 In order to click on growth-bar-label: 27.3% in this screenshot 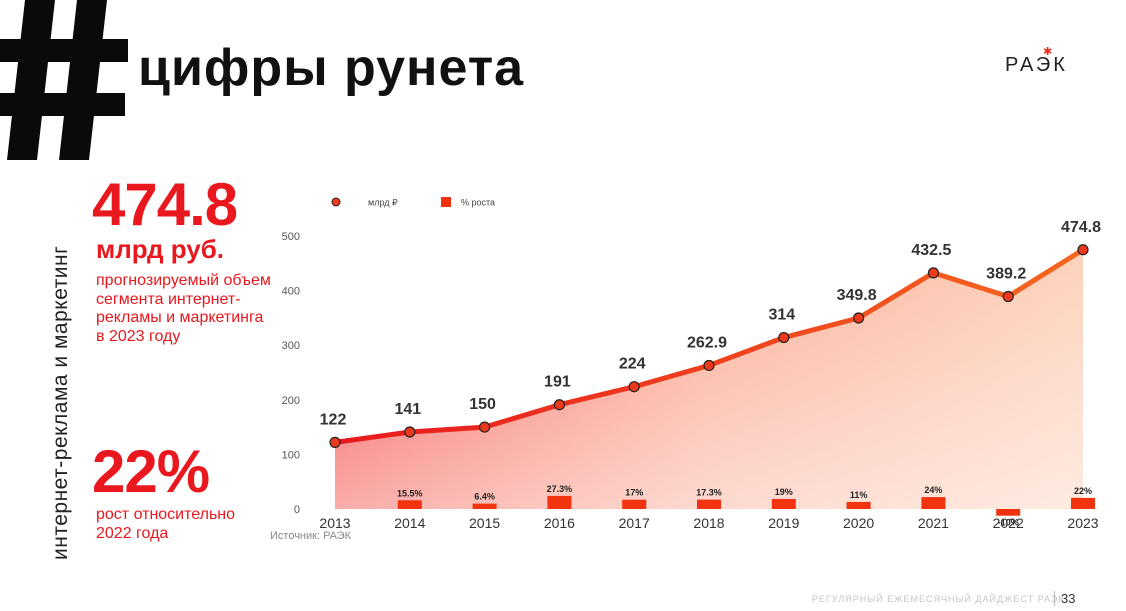, I will do `click(560, 489)`.